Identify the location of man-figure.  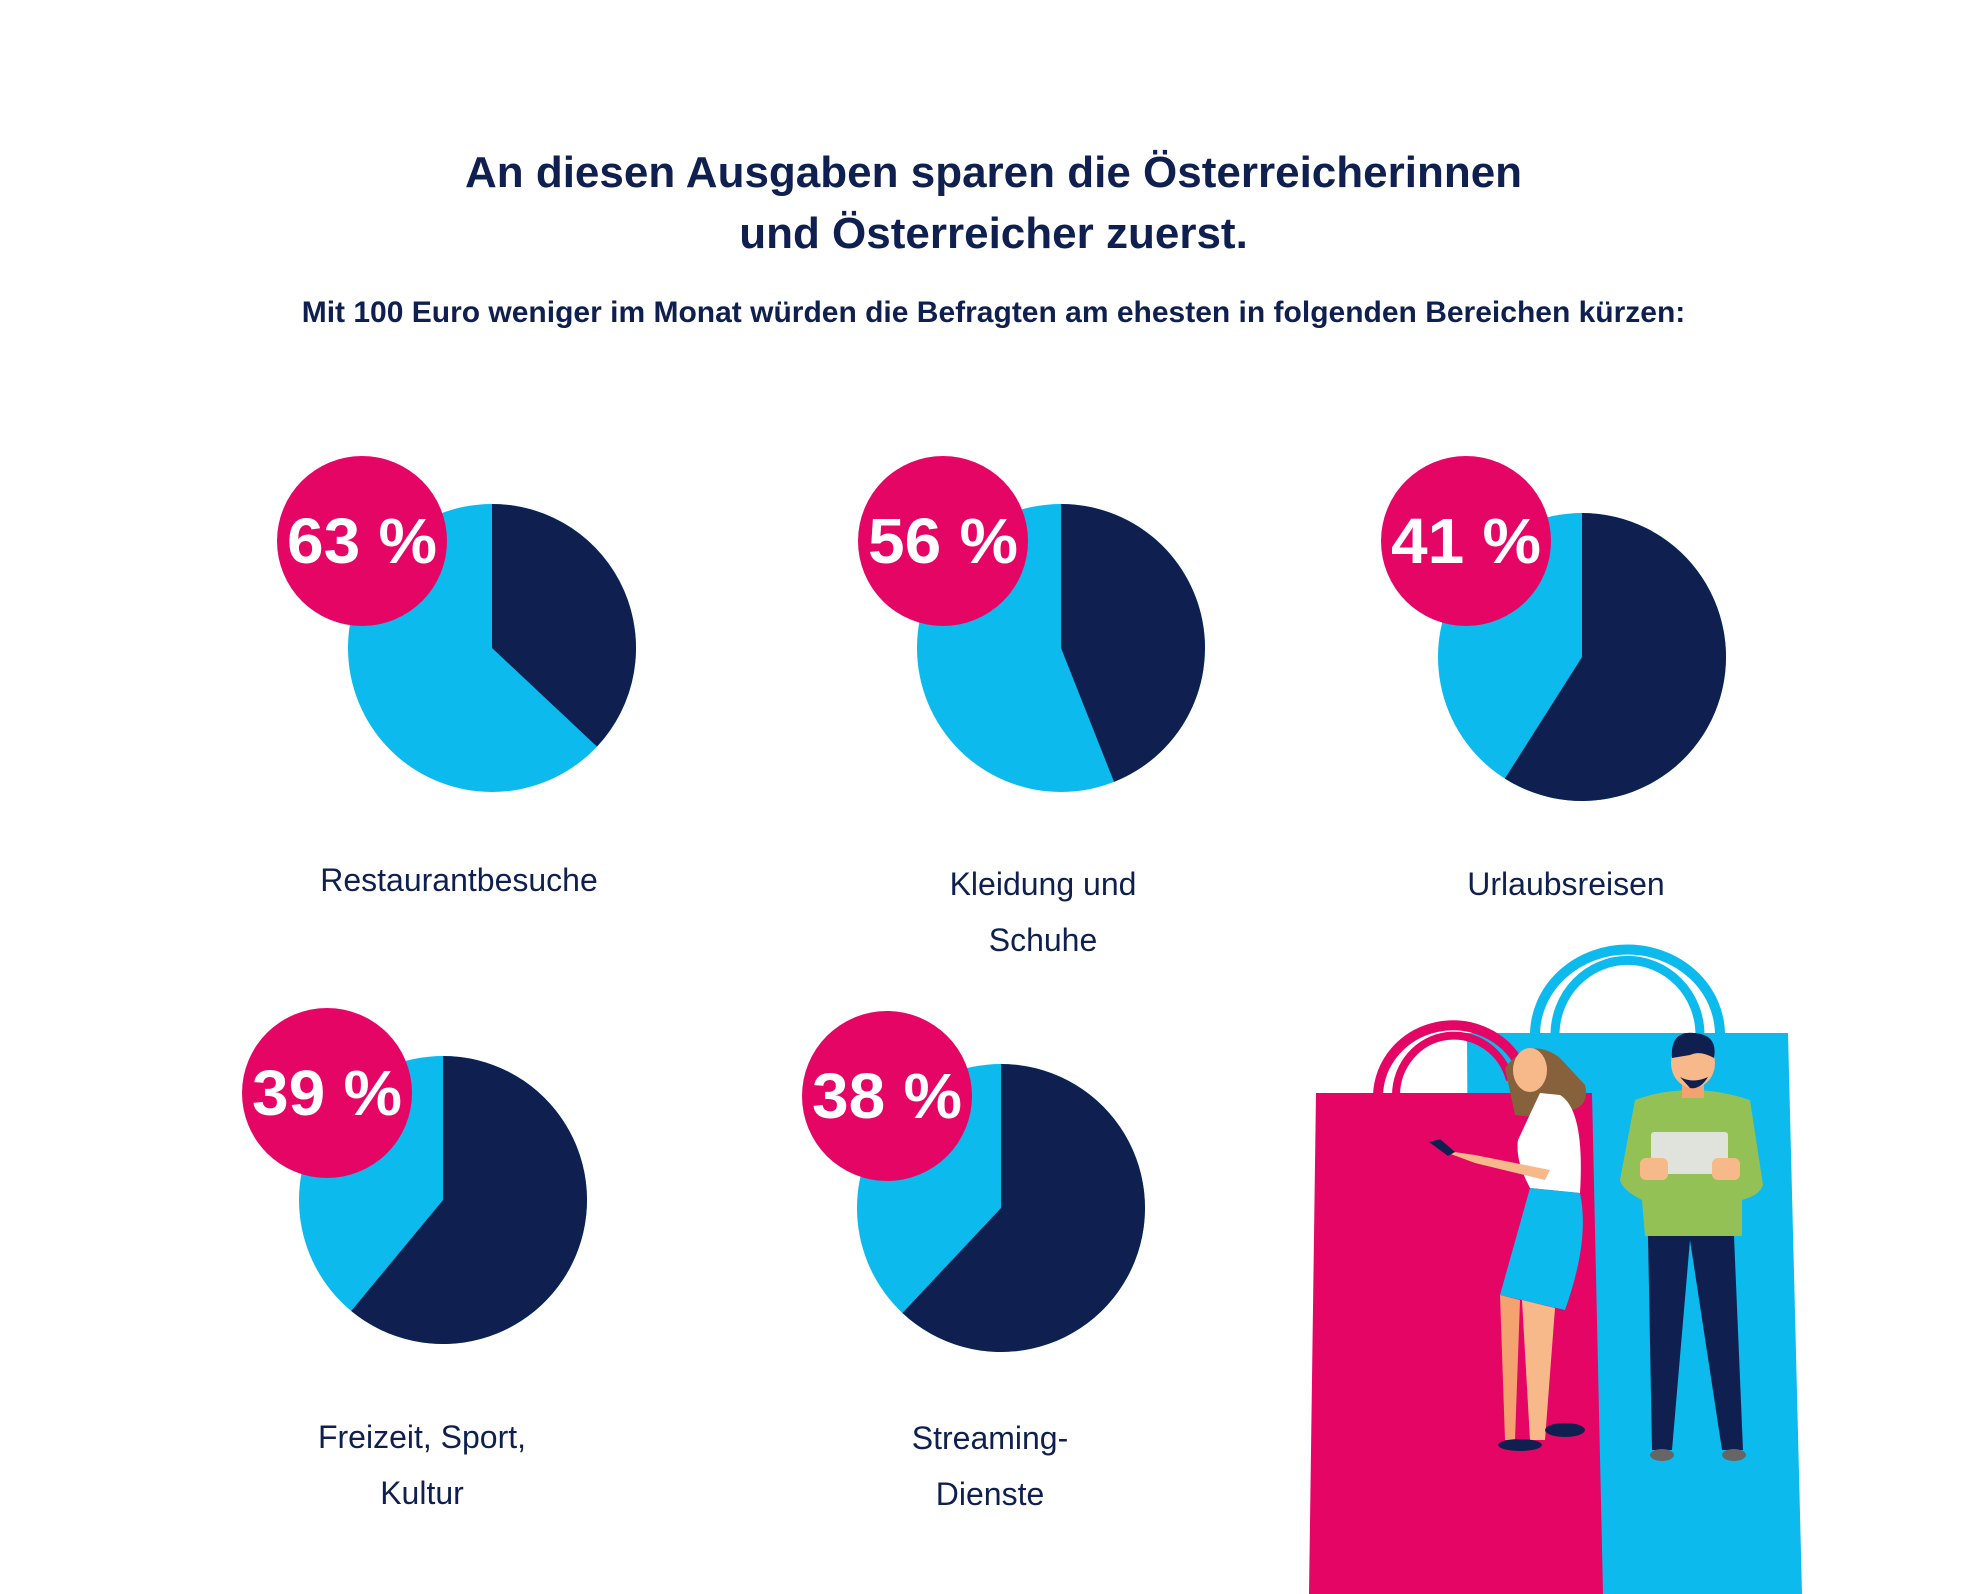
(1691, 1246).